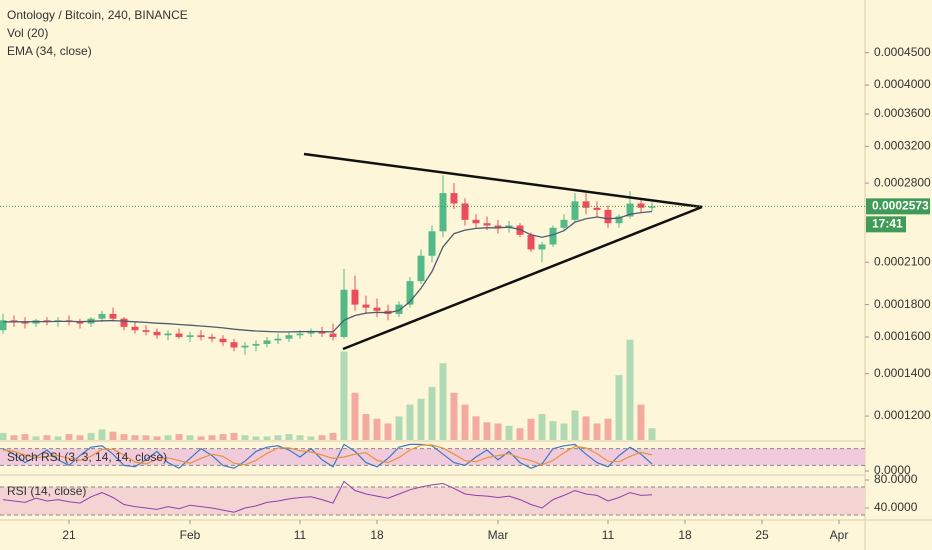  What do you see at coordinates (608, 535) in the screenshot?
I see `x-tick-label: 11` at bounding box center [608, 535].